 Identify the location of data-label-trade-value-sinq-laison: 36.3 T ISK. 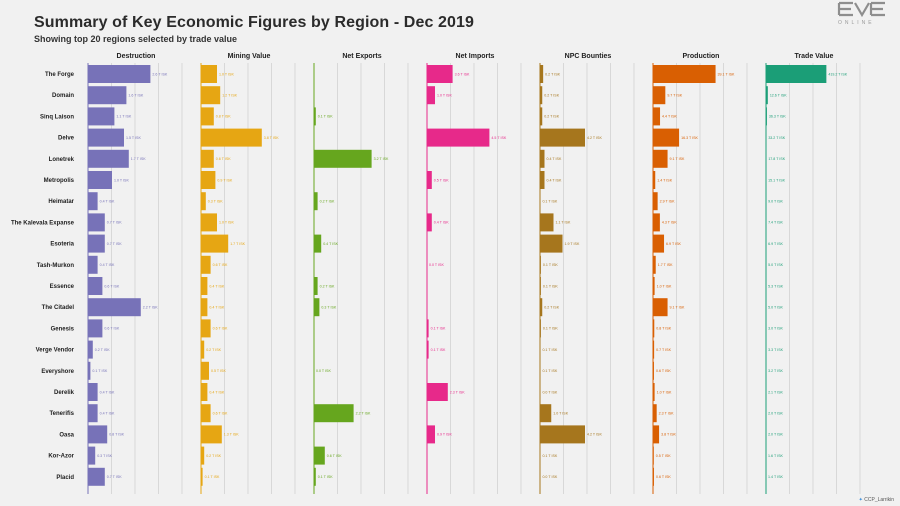
(777, 117).